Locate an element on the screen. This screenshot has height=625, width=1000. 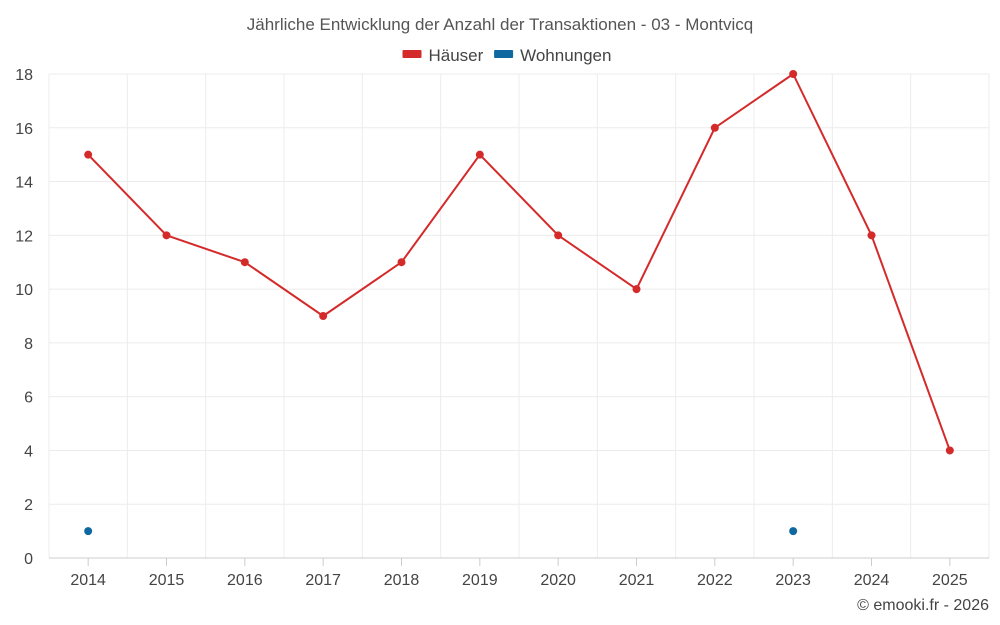
credit-text: © emooki.fr - 2026 is located at coordinates (923, 605).